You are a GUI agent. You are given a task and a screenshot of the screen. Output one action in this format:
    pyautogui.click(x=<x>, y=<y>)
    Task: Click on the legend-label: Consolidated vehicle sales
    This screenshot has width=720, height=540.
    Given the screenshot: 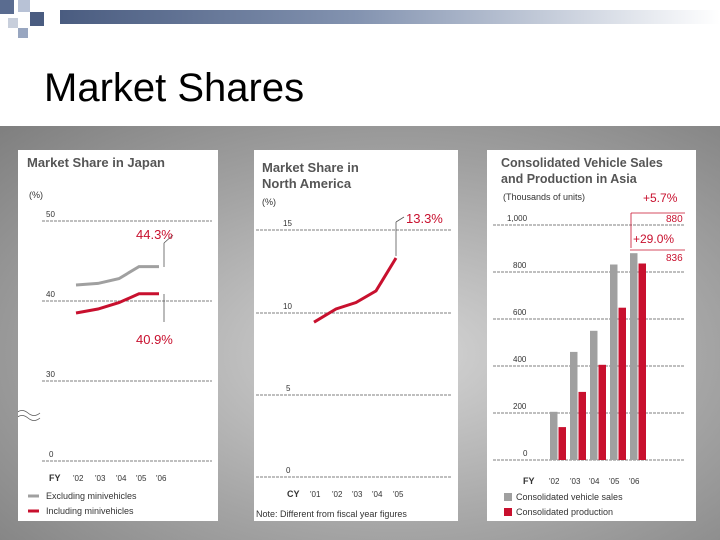 What is the action you would take?
    pyautogui.click(x=569, y=497)
    